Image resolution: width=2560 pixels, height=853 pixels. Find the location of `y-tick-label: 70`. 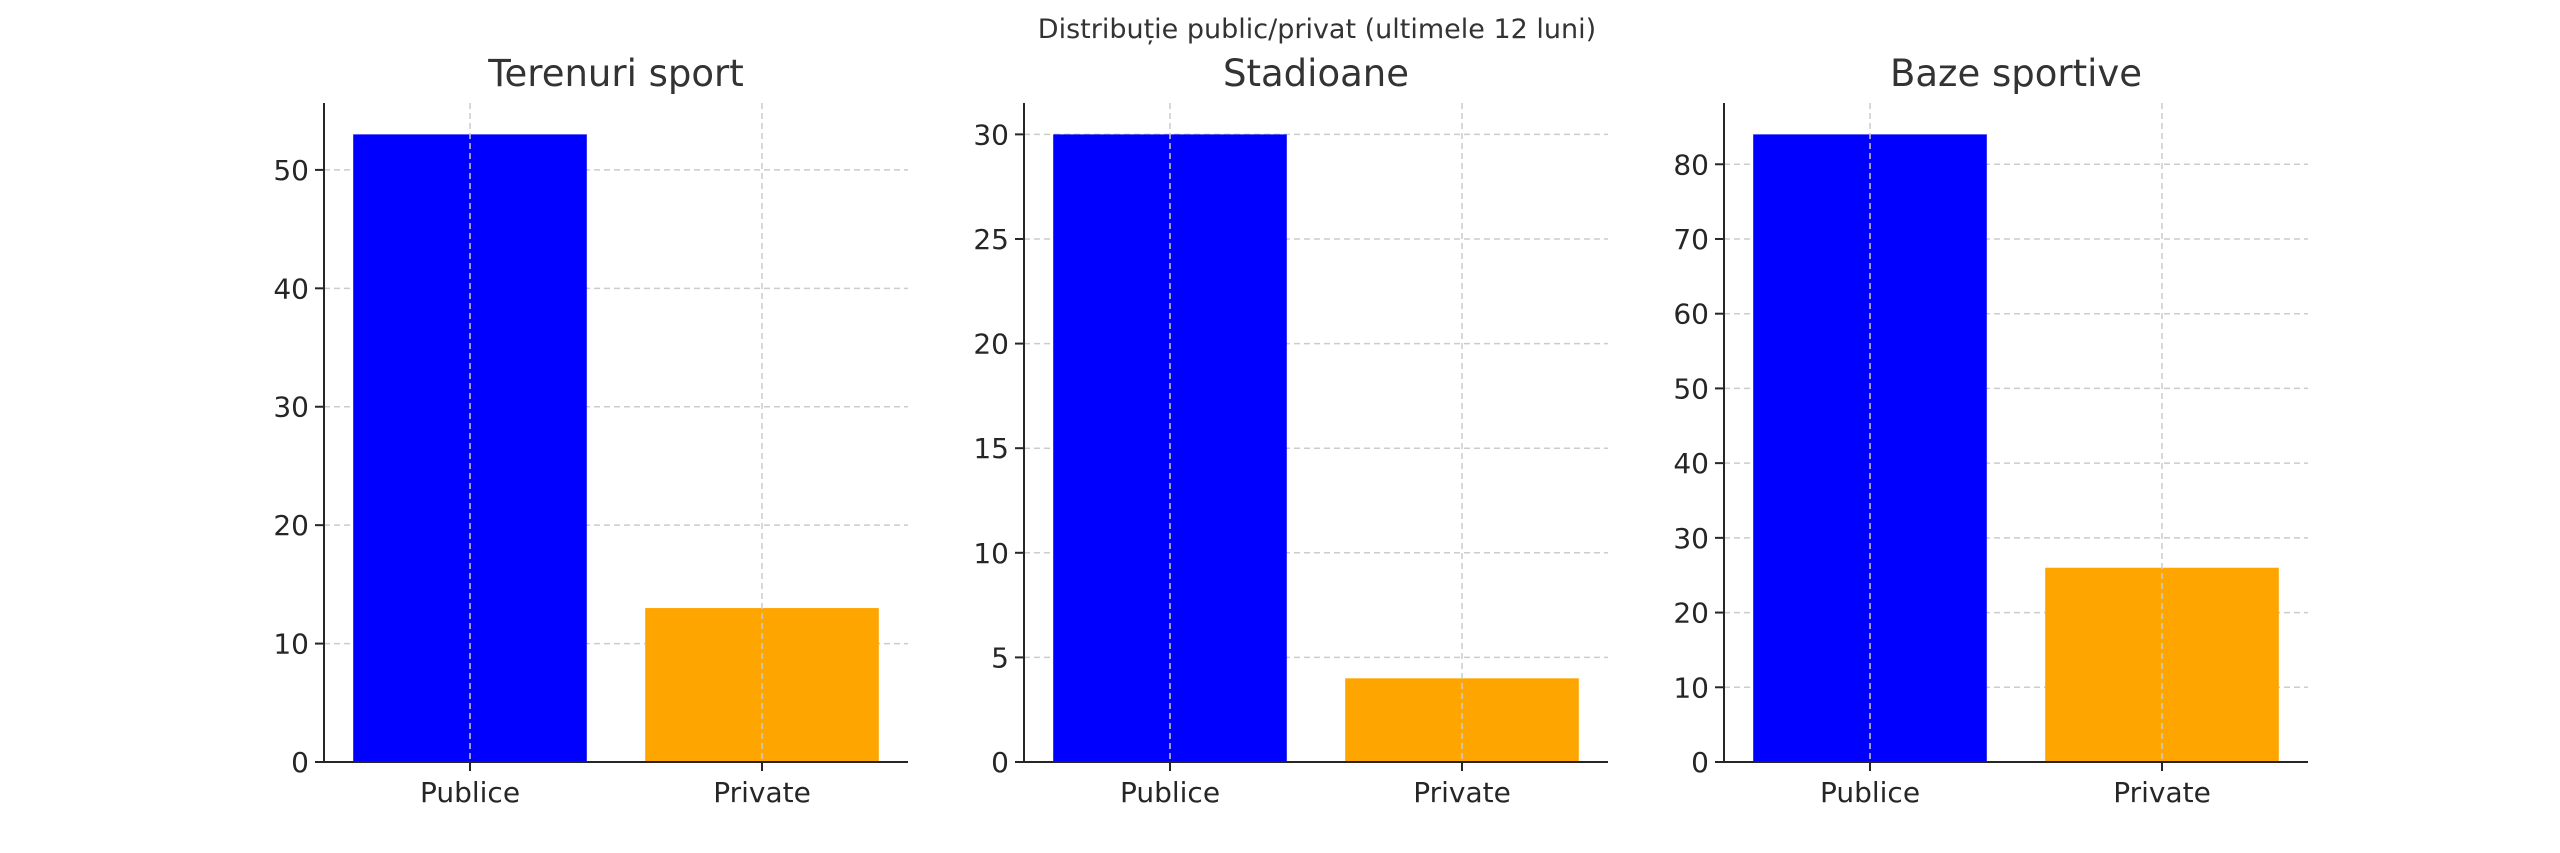

y-tick-label: 70 is located at coordinates (1691, 239).